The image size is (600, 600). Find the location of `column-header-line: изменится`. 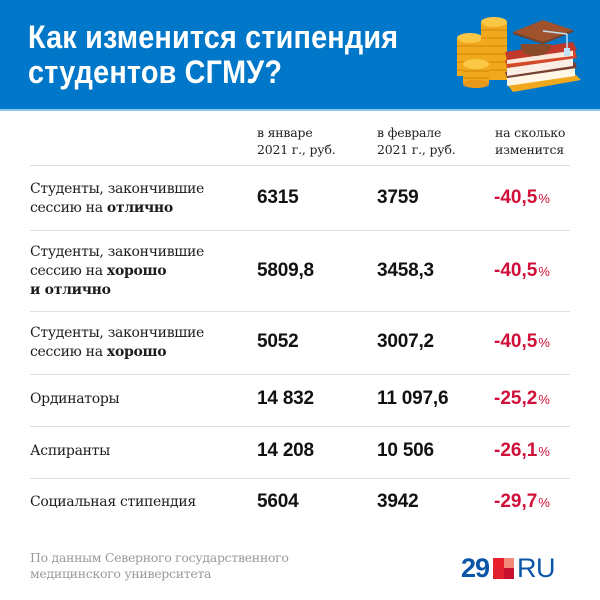

column-header-line: изменится is located at coordinates (529, 149).